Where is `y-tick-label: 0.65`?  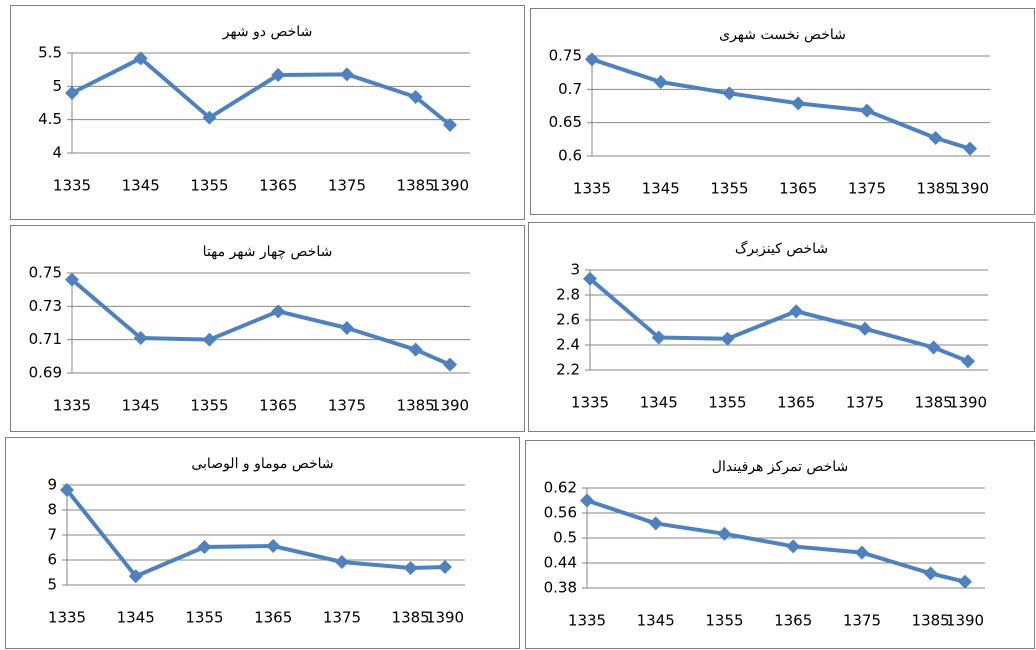
y-tick-label: 0.65 is located at coordinates (565, 122).